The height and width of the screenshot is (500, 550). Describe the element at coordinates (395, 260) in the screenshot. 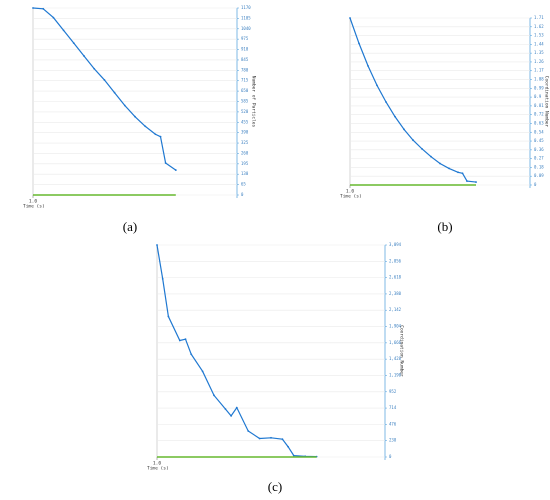

I see `y-tick-label: 2,856` at that location.